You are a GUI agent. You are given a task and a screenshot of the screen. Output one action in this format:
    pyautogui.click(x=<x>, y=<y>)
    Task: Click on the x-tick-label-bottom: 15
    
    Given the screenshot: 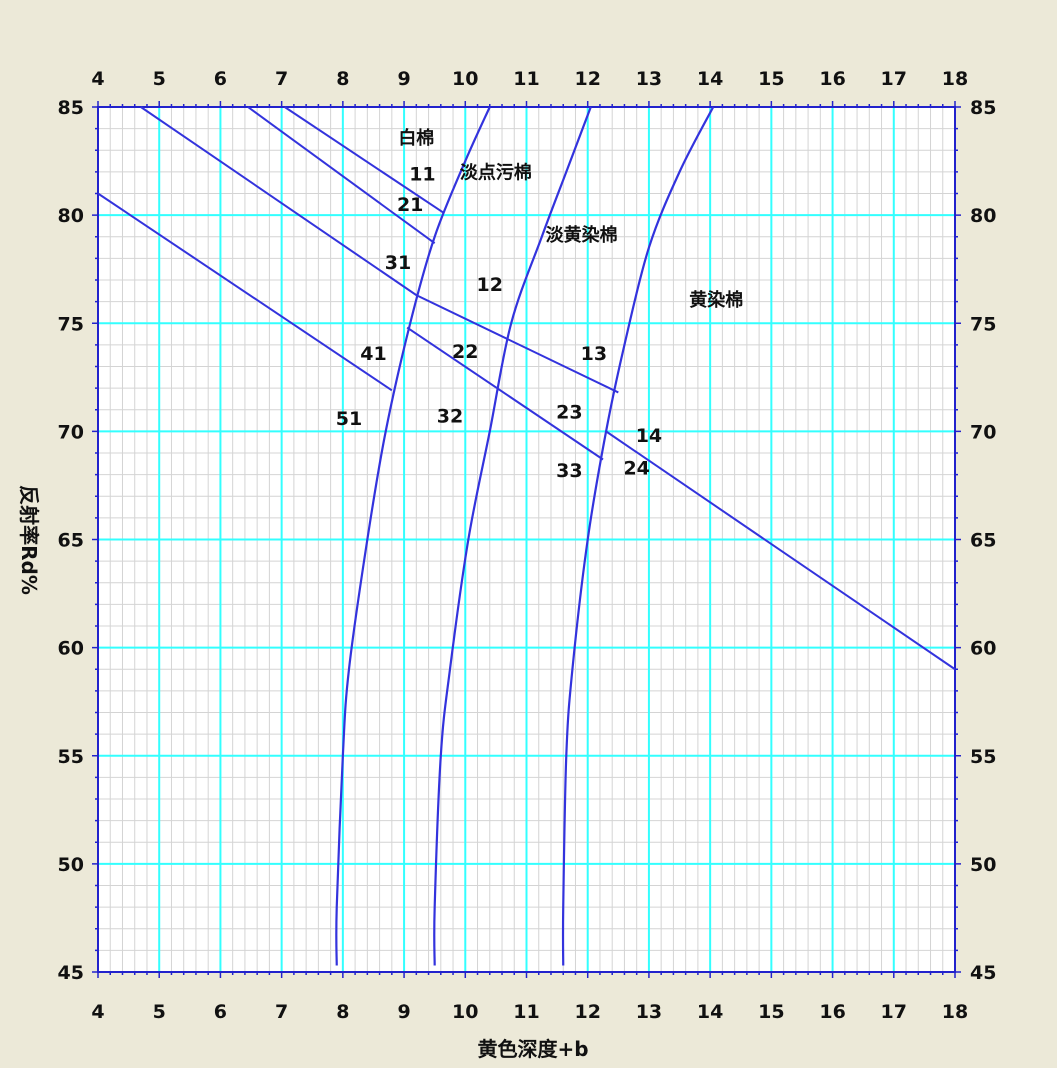 What is the action you would take?
    pyautogui.click(x=771, y=1012)
    